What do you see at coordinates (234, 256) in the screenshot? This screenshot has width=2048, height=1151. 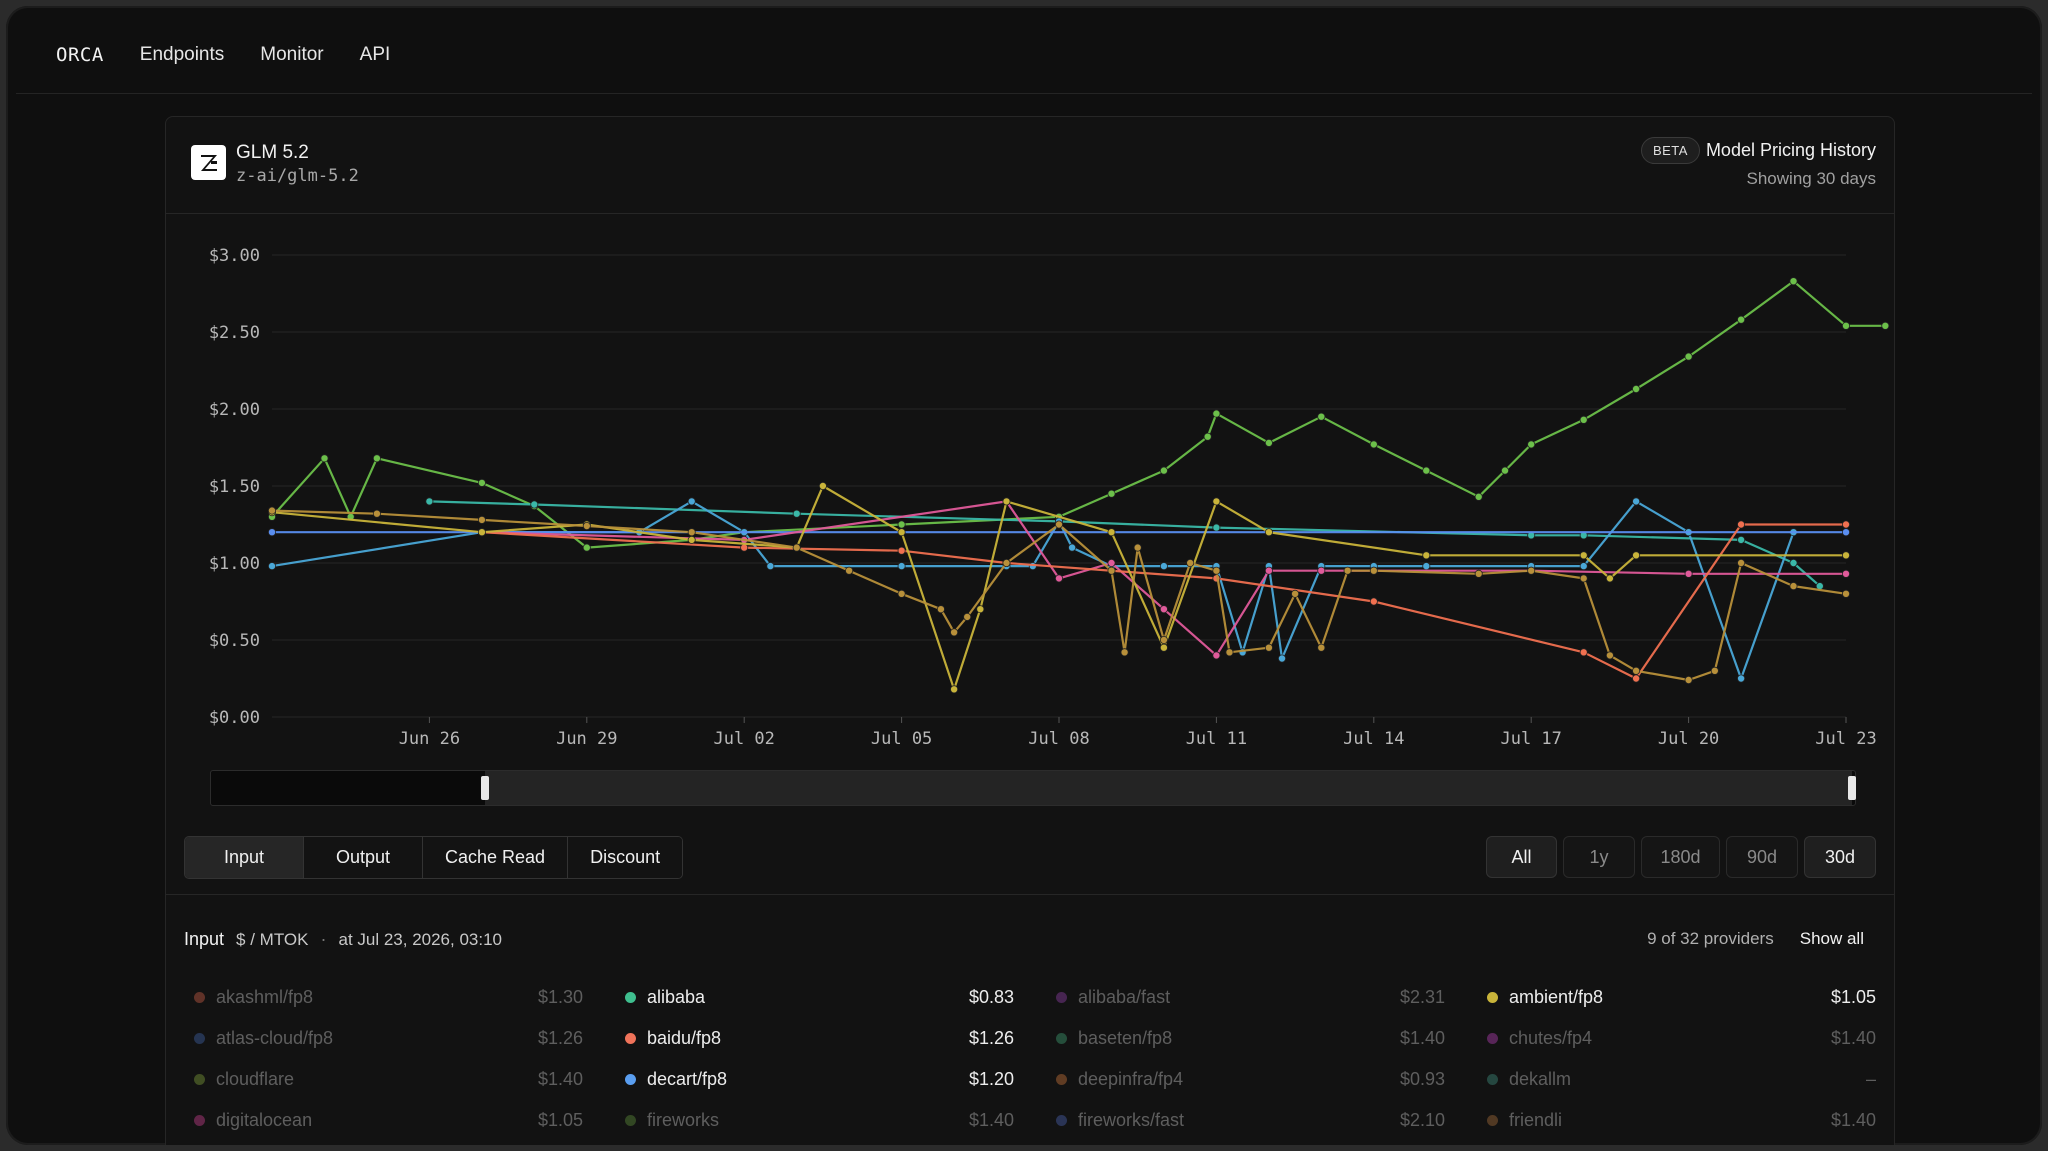 I see `y-tick-label: $3.00` at bounding box center [234, 256].